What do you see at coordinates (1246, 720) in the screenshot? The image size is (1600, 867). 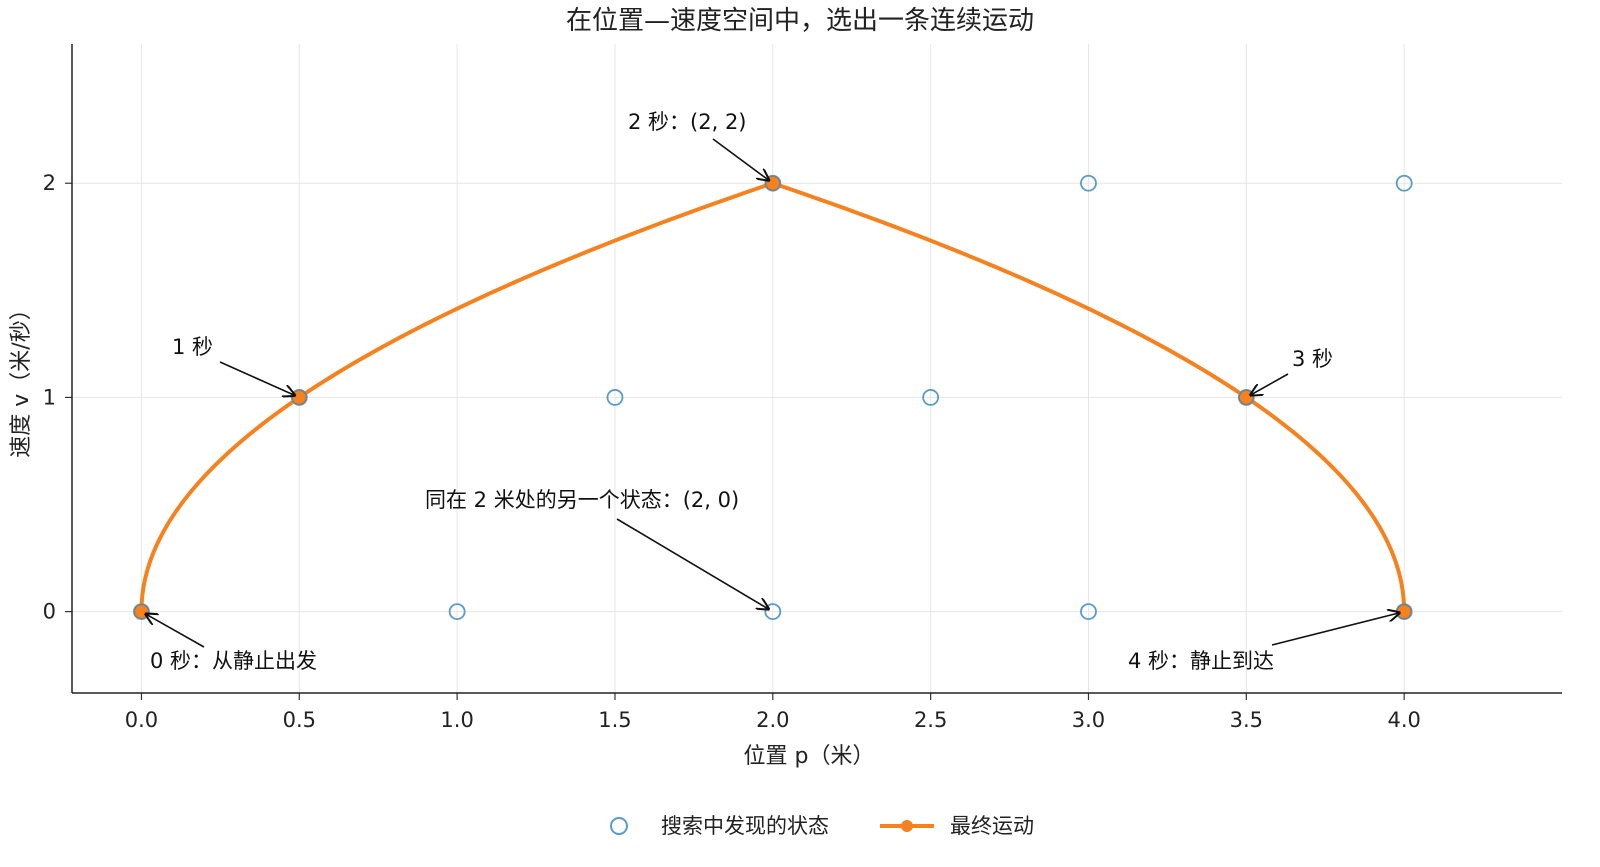 I see `x-tick-label: 3.5` at bounding box center [1246, 720].